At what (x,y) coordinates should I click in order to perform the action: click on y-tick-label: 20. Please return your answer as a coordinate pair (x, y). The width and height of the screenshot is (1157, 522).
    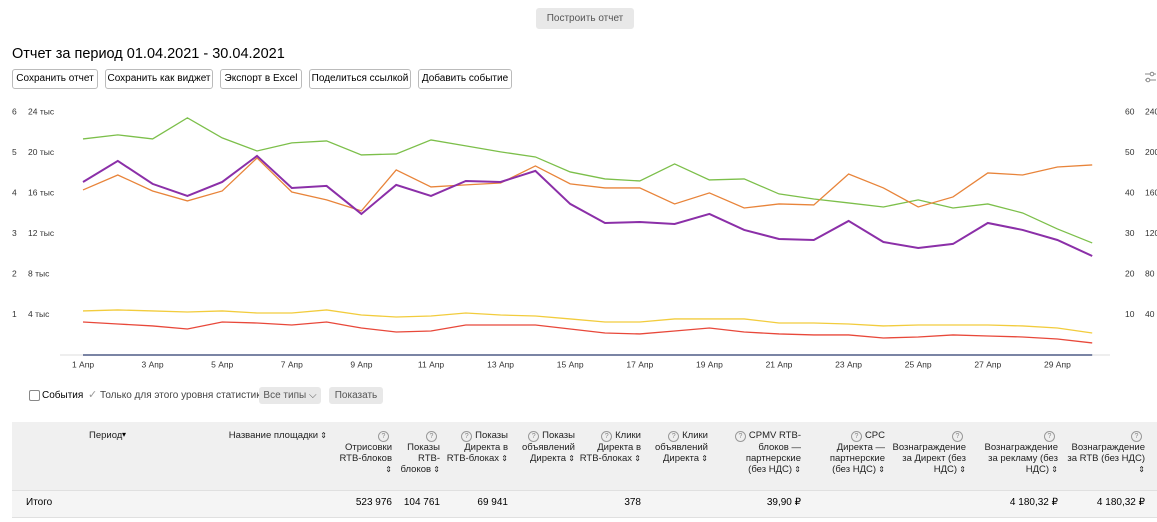
    Looking at the image, I should click on (1130, 273).